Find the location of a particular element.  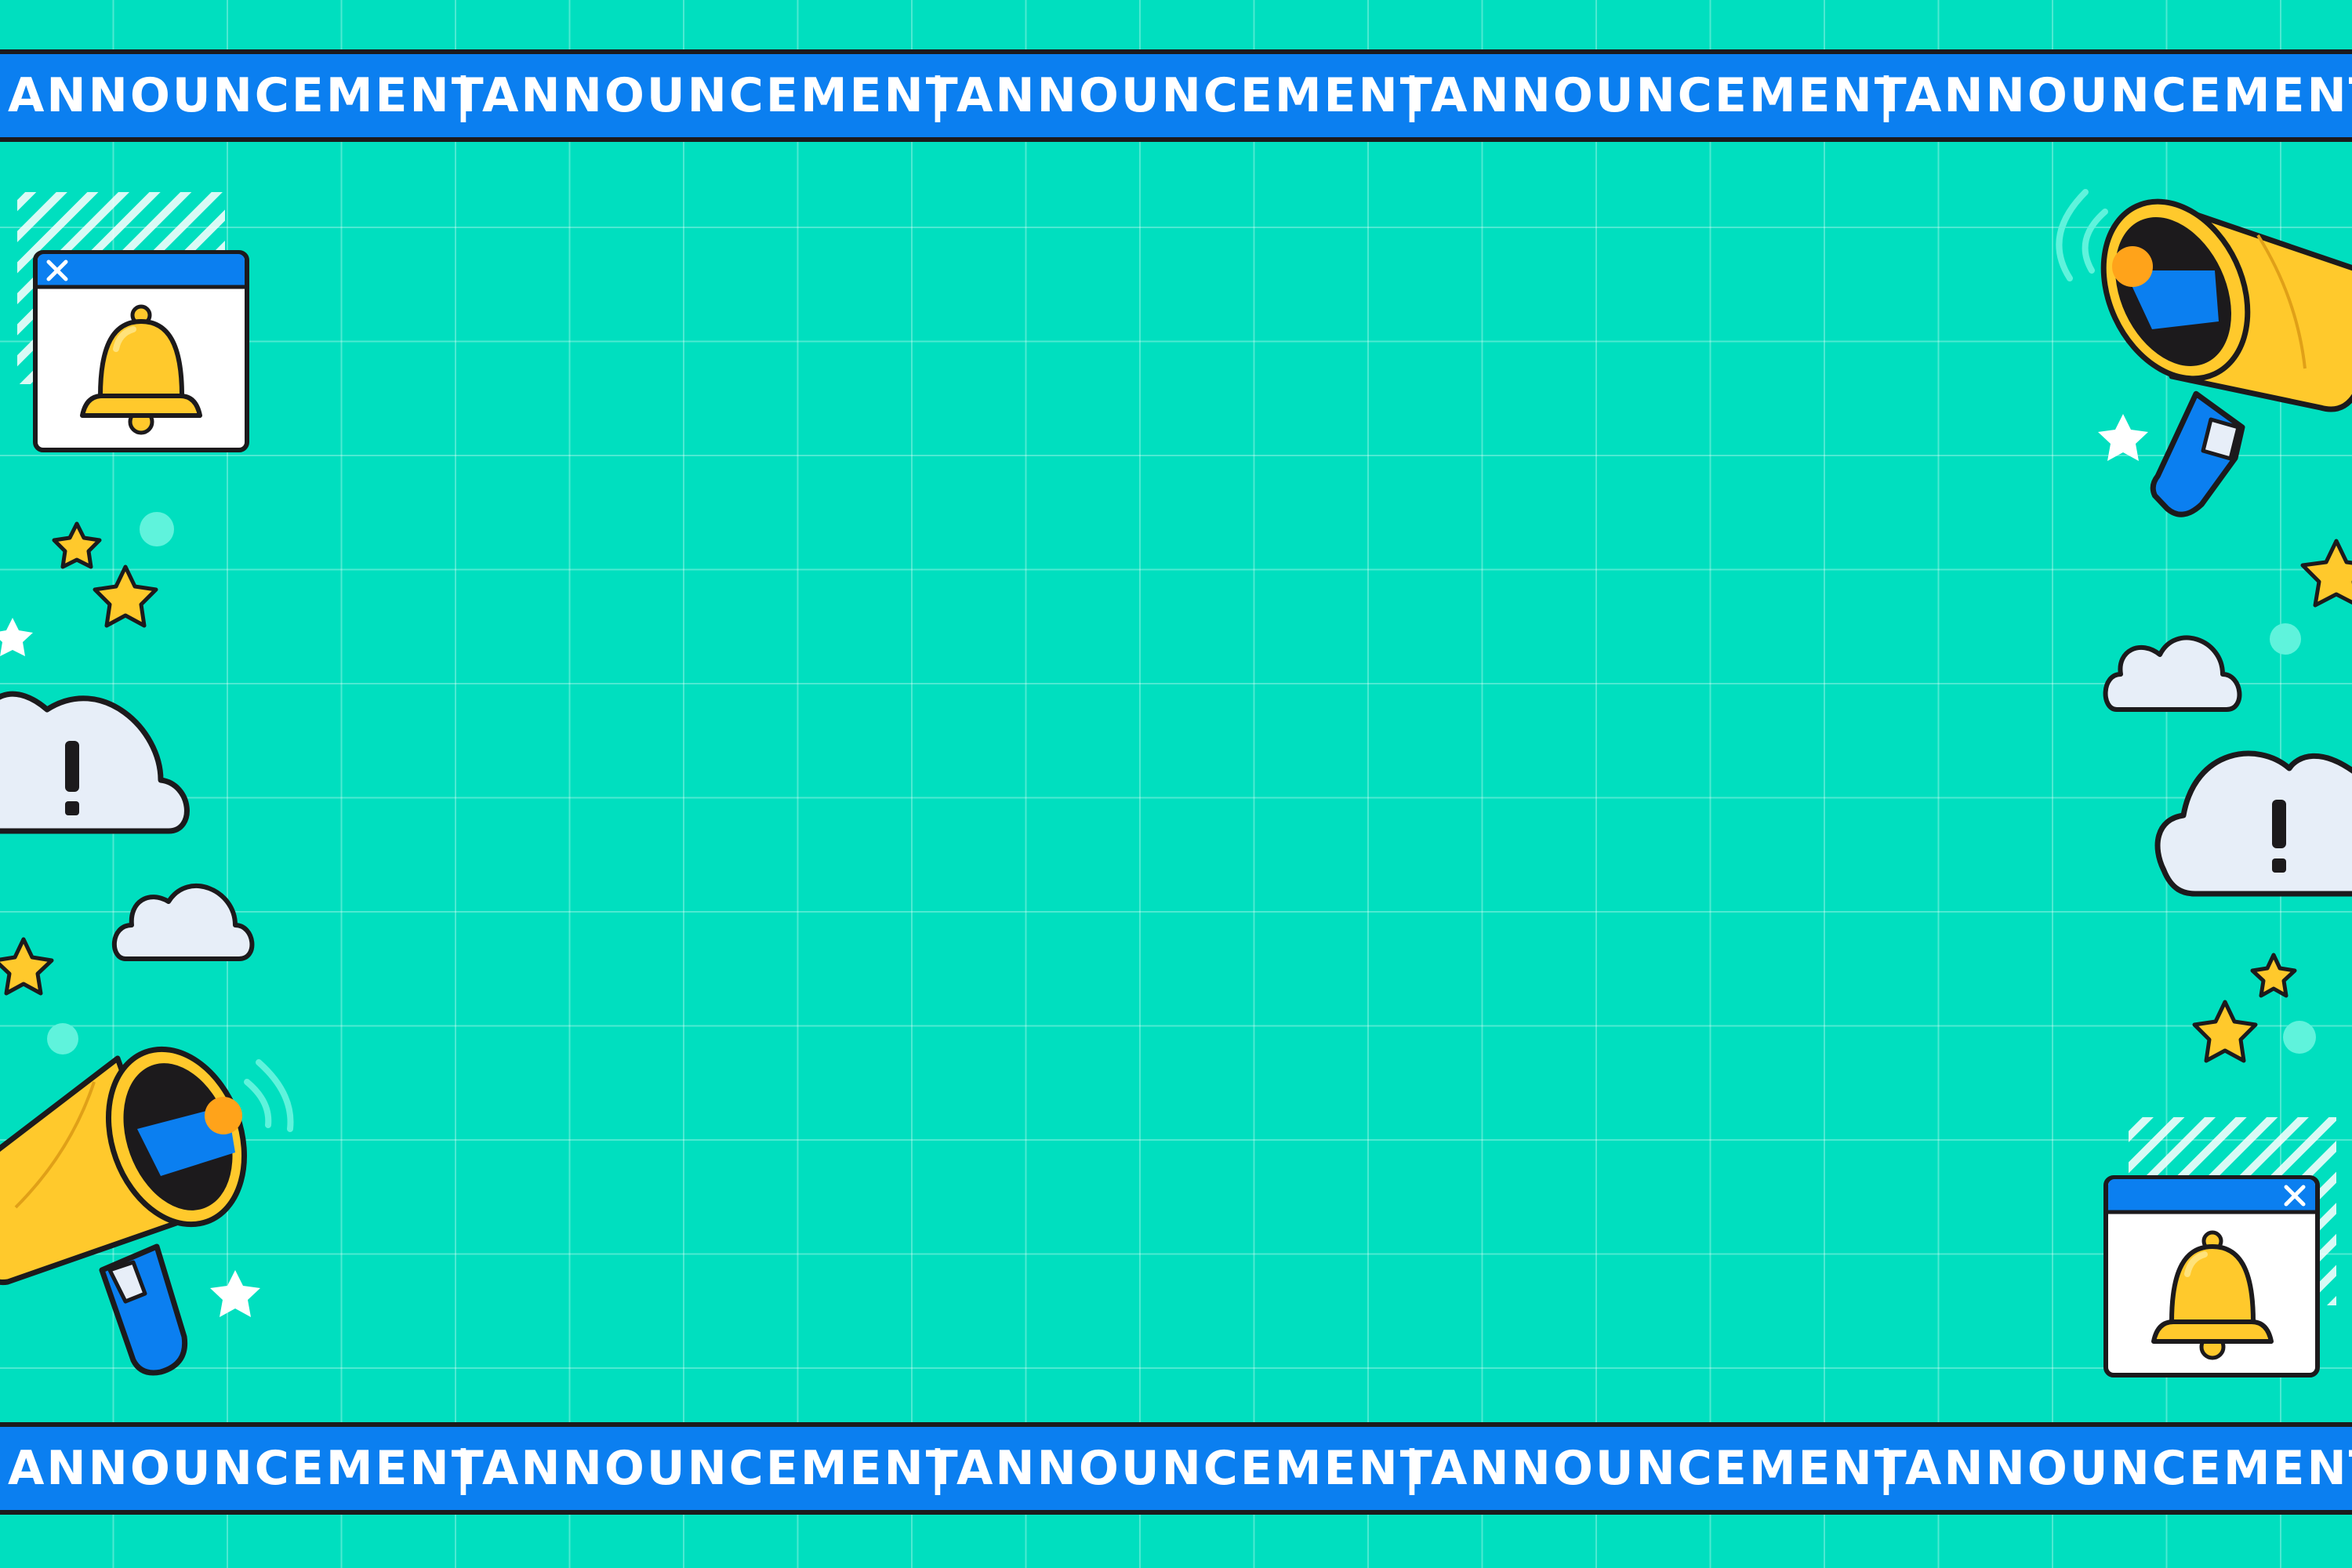

left-notification-window is located at coordinates (133, 322).